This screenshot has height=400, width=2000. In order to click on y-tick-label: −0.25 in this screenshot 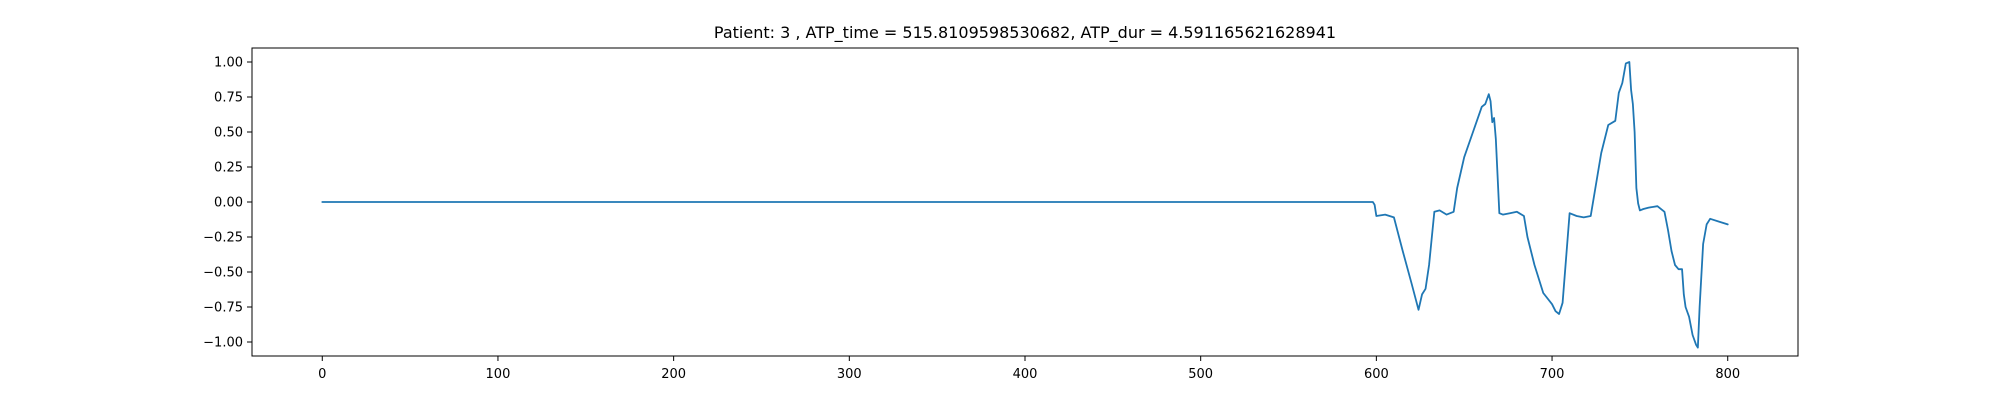, I will do `click(223, 238)`.